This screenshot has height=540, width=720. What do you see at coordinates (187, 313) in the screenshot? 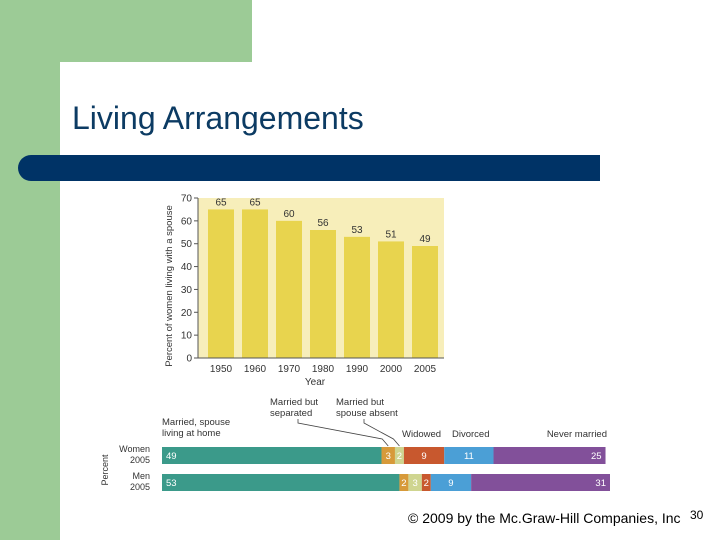
I see `y-tick-label: 20` at bounding box center [187, 313].